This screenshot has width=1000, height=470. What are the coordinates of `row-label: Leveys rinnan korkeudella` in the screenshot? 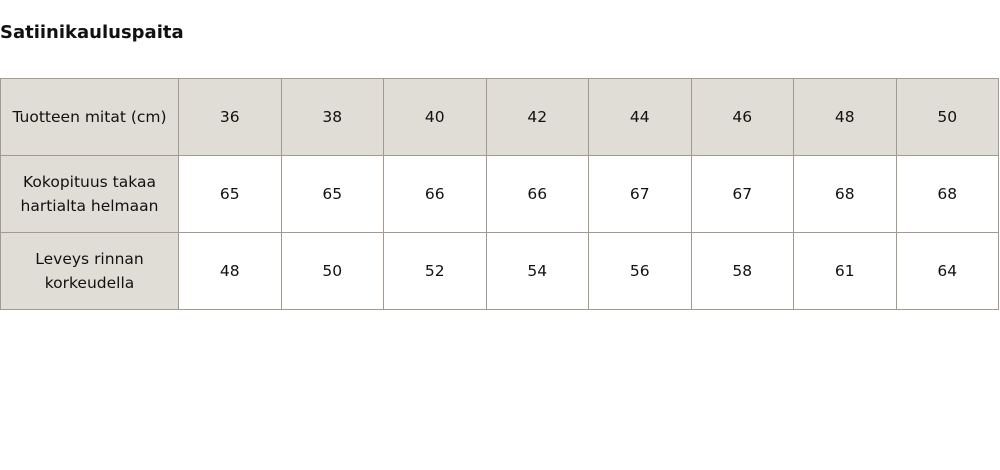 It's located at (89, 271).